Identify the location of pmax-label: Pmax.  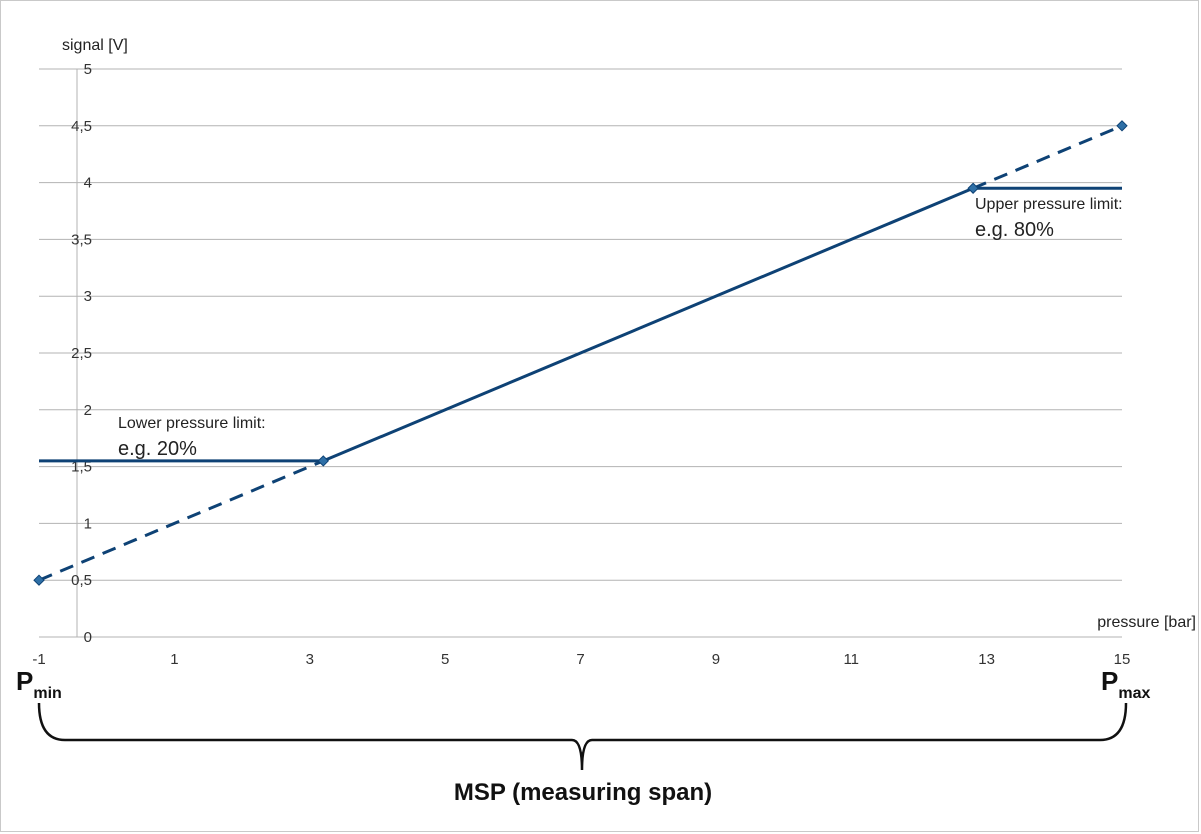
(1125, 684).